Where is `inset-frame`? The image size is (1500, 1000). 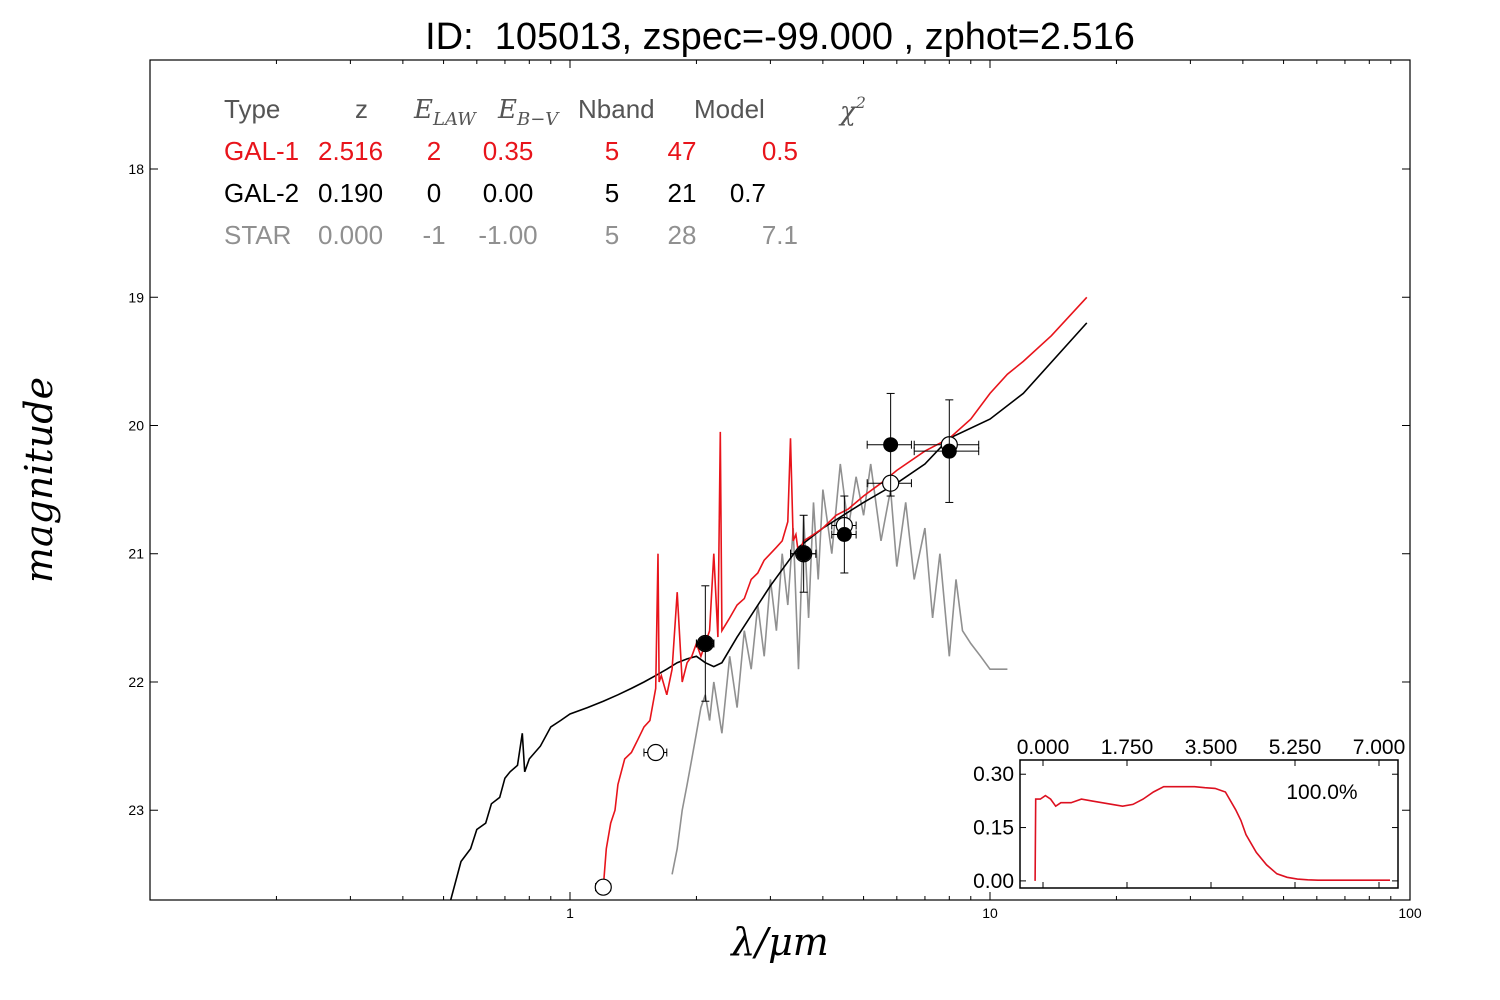 inset-frame is located at coordinates (1209, 824).